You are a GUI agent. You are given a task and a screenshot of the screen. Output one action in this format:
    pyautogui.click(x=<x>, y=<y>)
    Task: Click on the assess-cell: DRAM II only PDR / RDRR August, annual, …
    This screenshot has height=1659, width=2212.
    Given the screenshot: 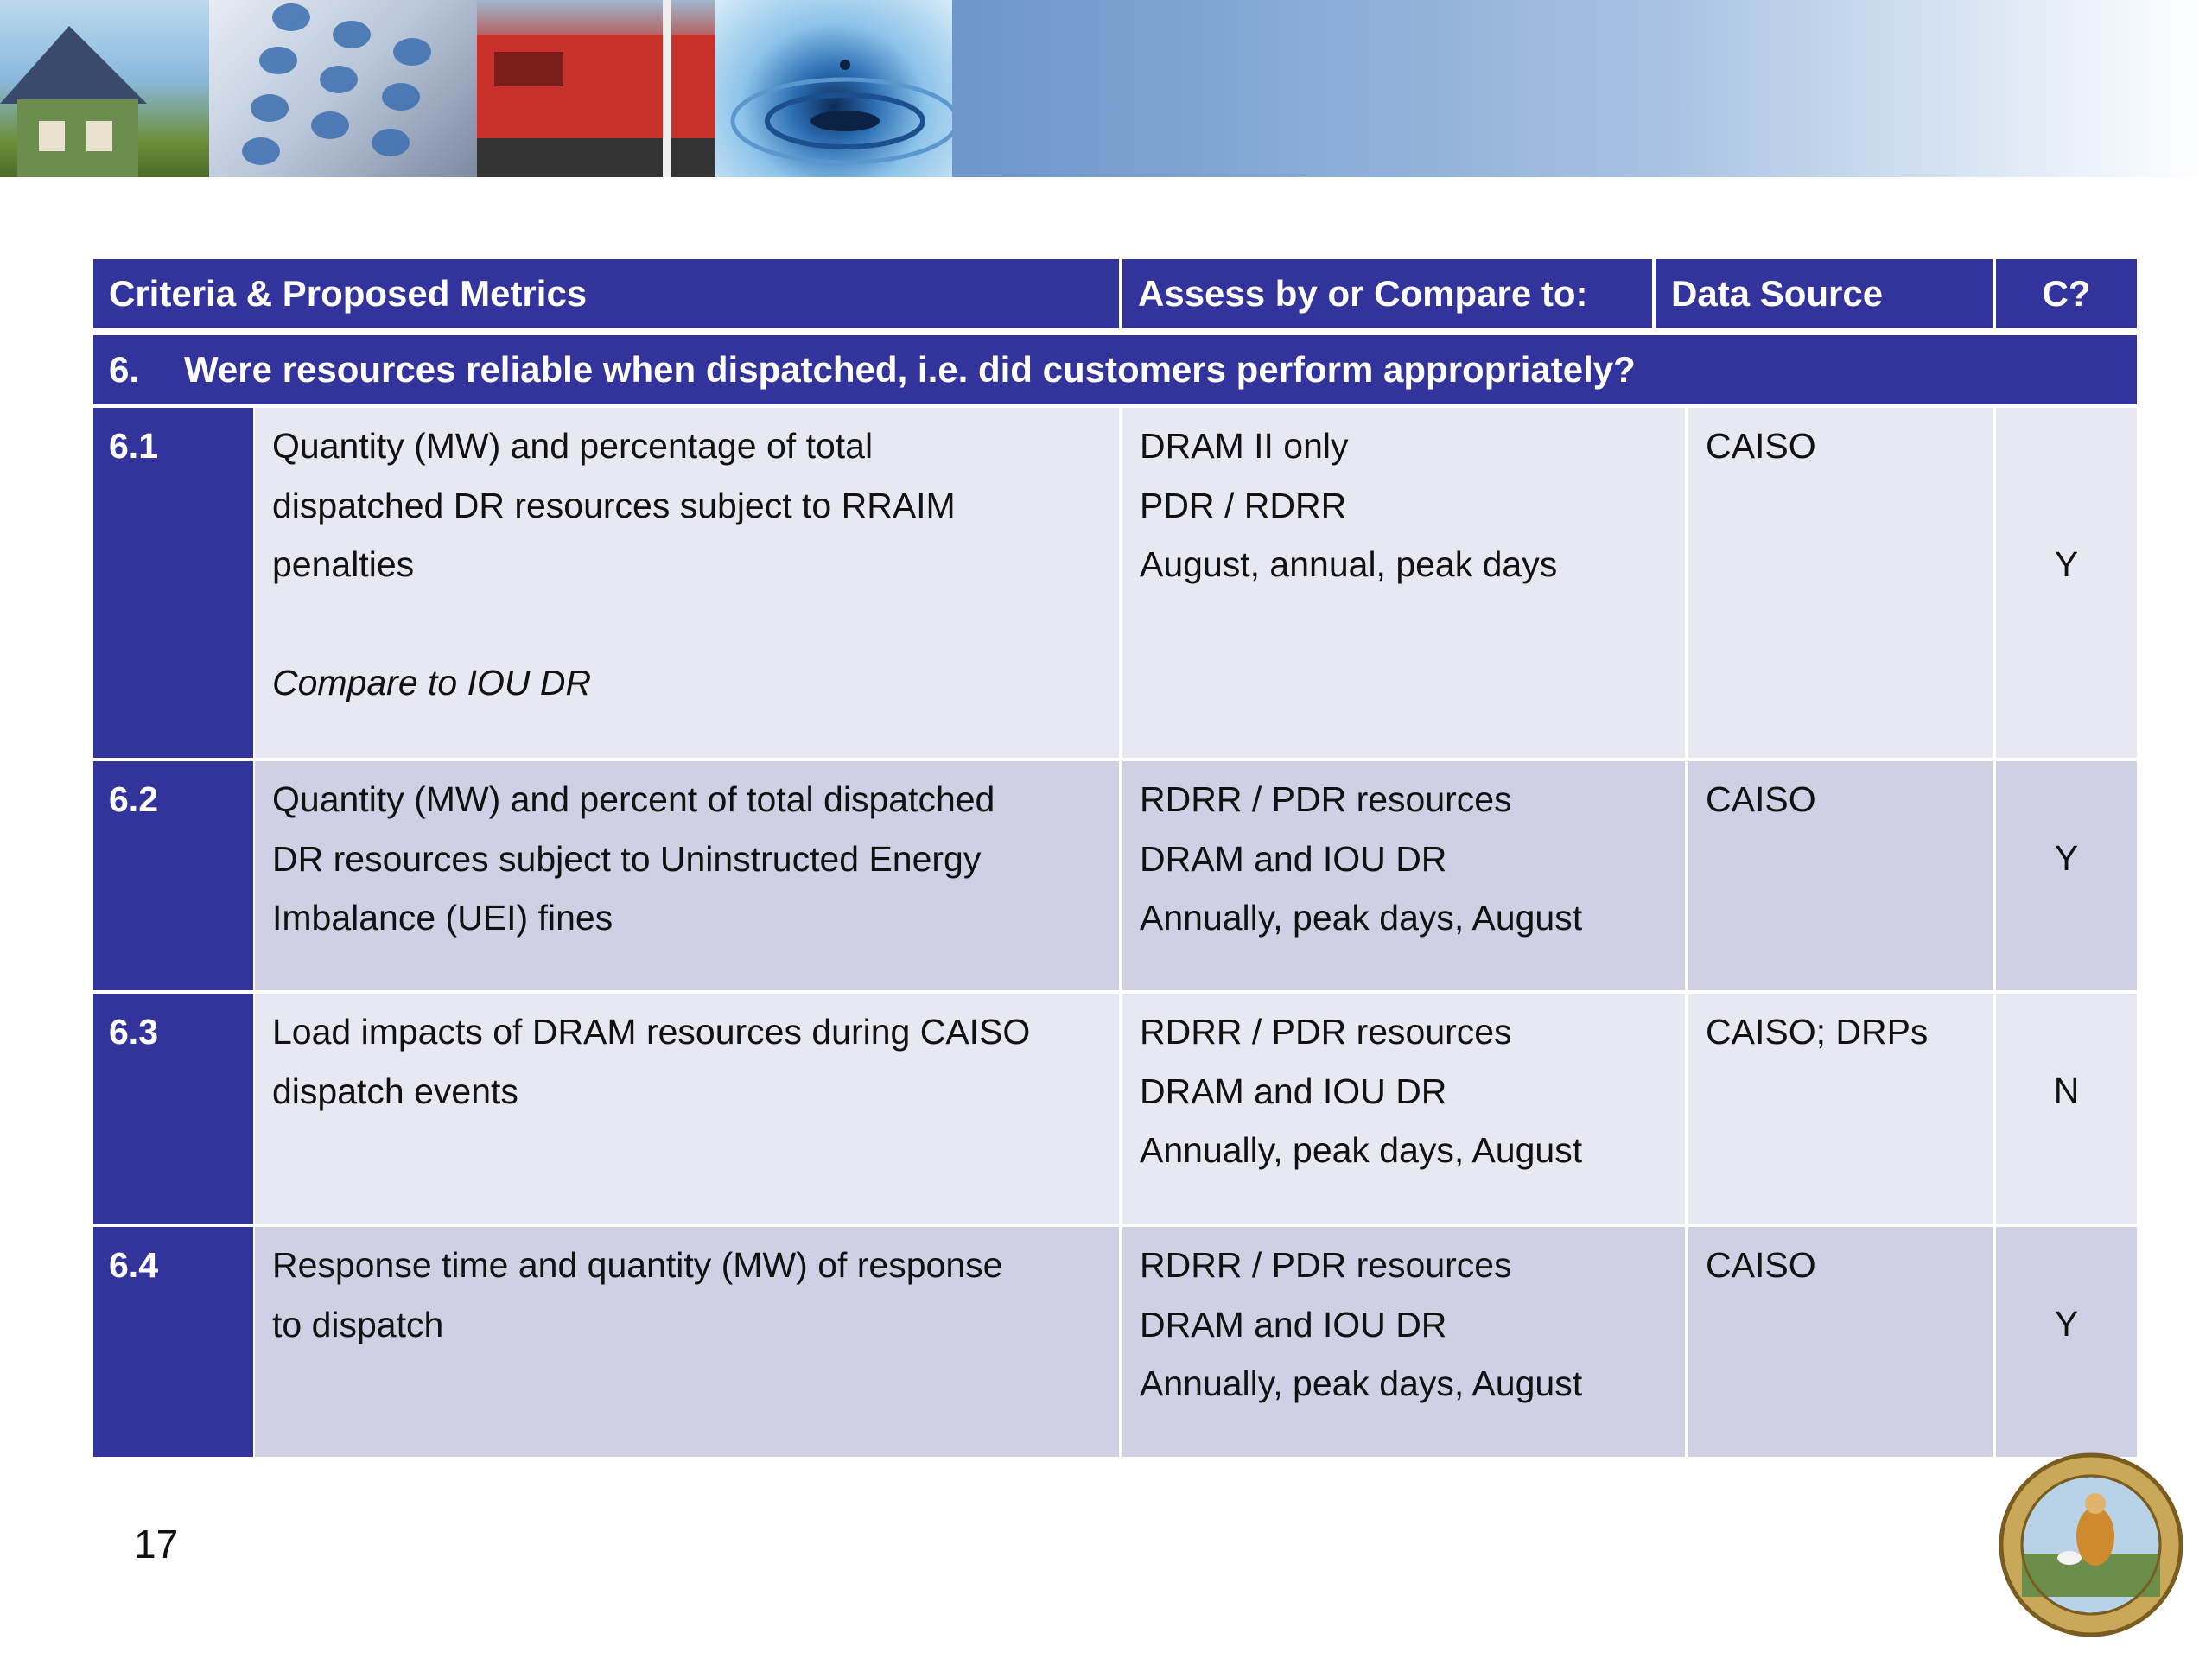 What is the action you would take?
    pyautogui.click(x=1403, y=583)
    